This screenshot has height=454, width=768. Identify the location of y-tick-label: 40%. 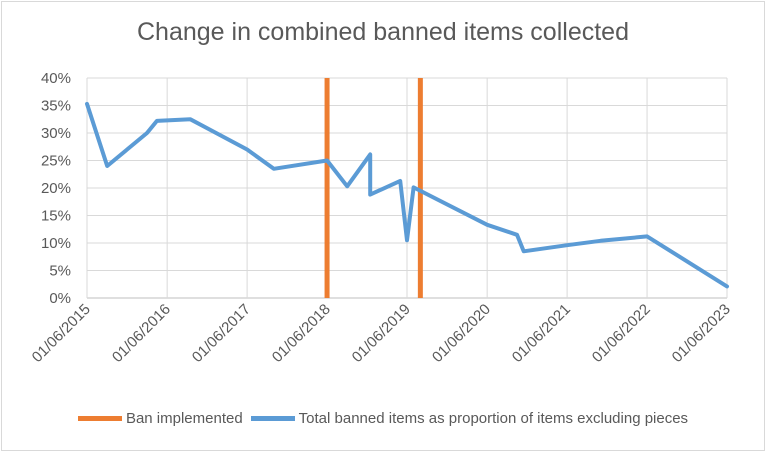
(56, 78).